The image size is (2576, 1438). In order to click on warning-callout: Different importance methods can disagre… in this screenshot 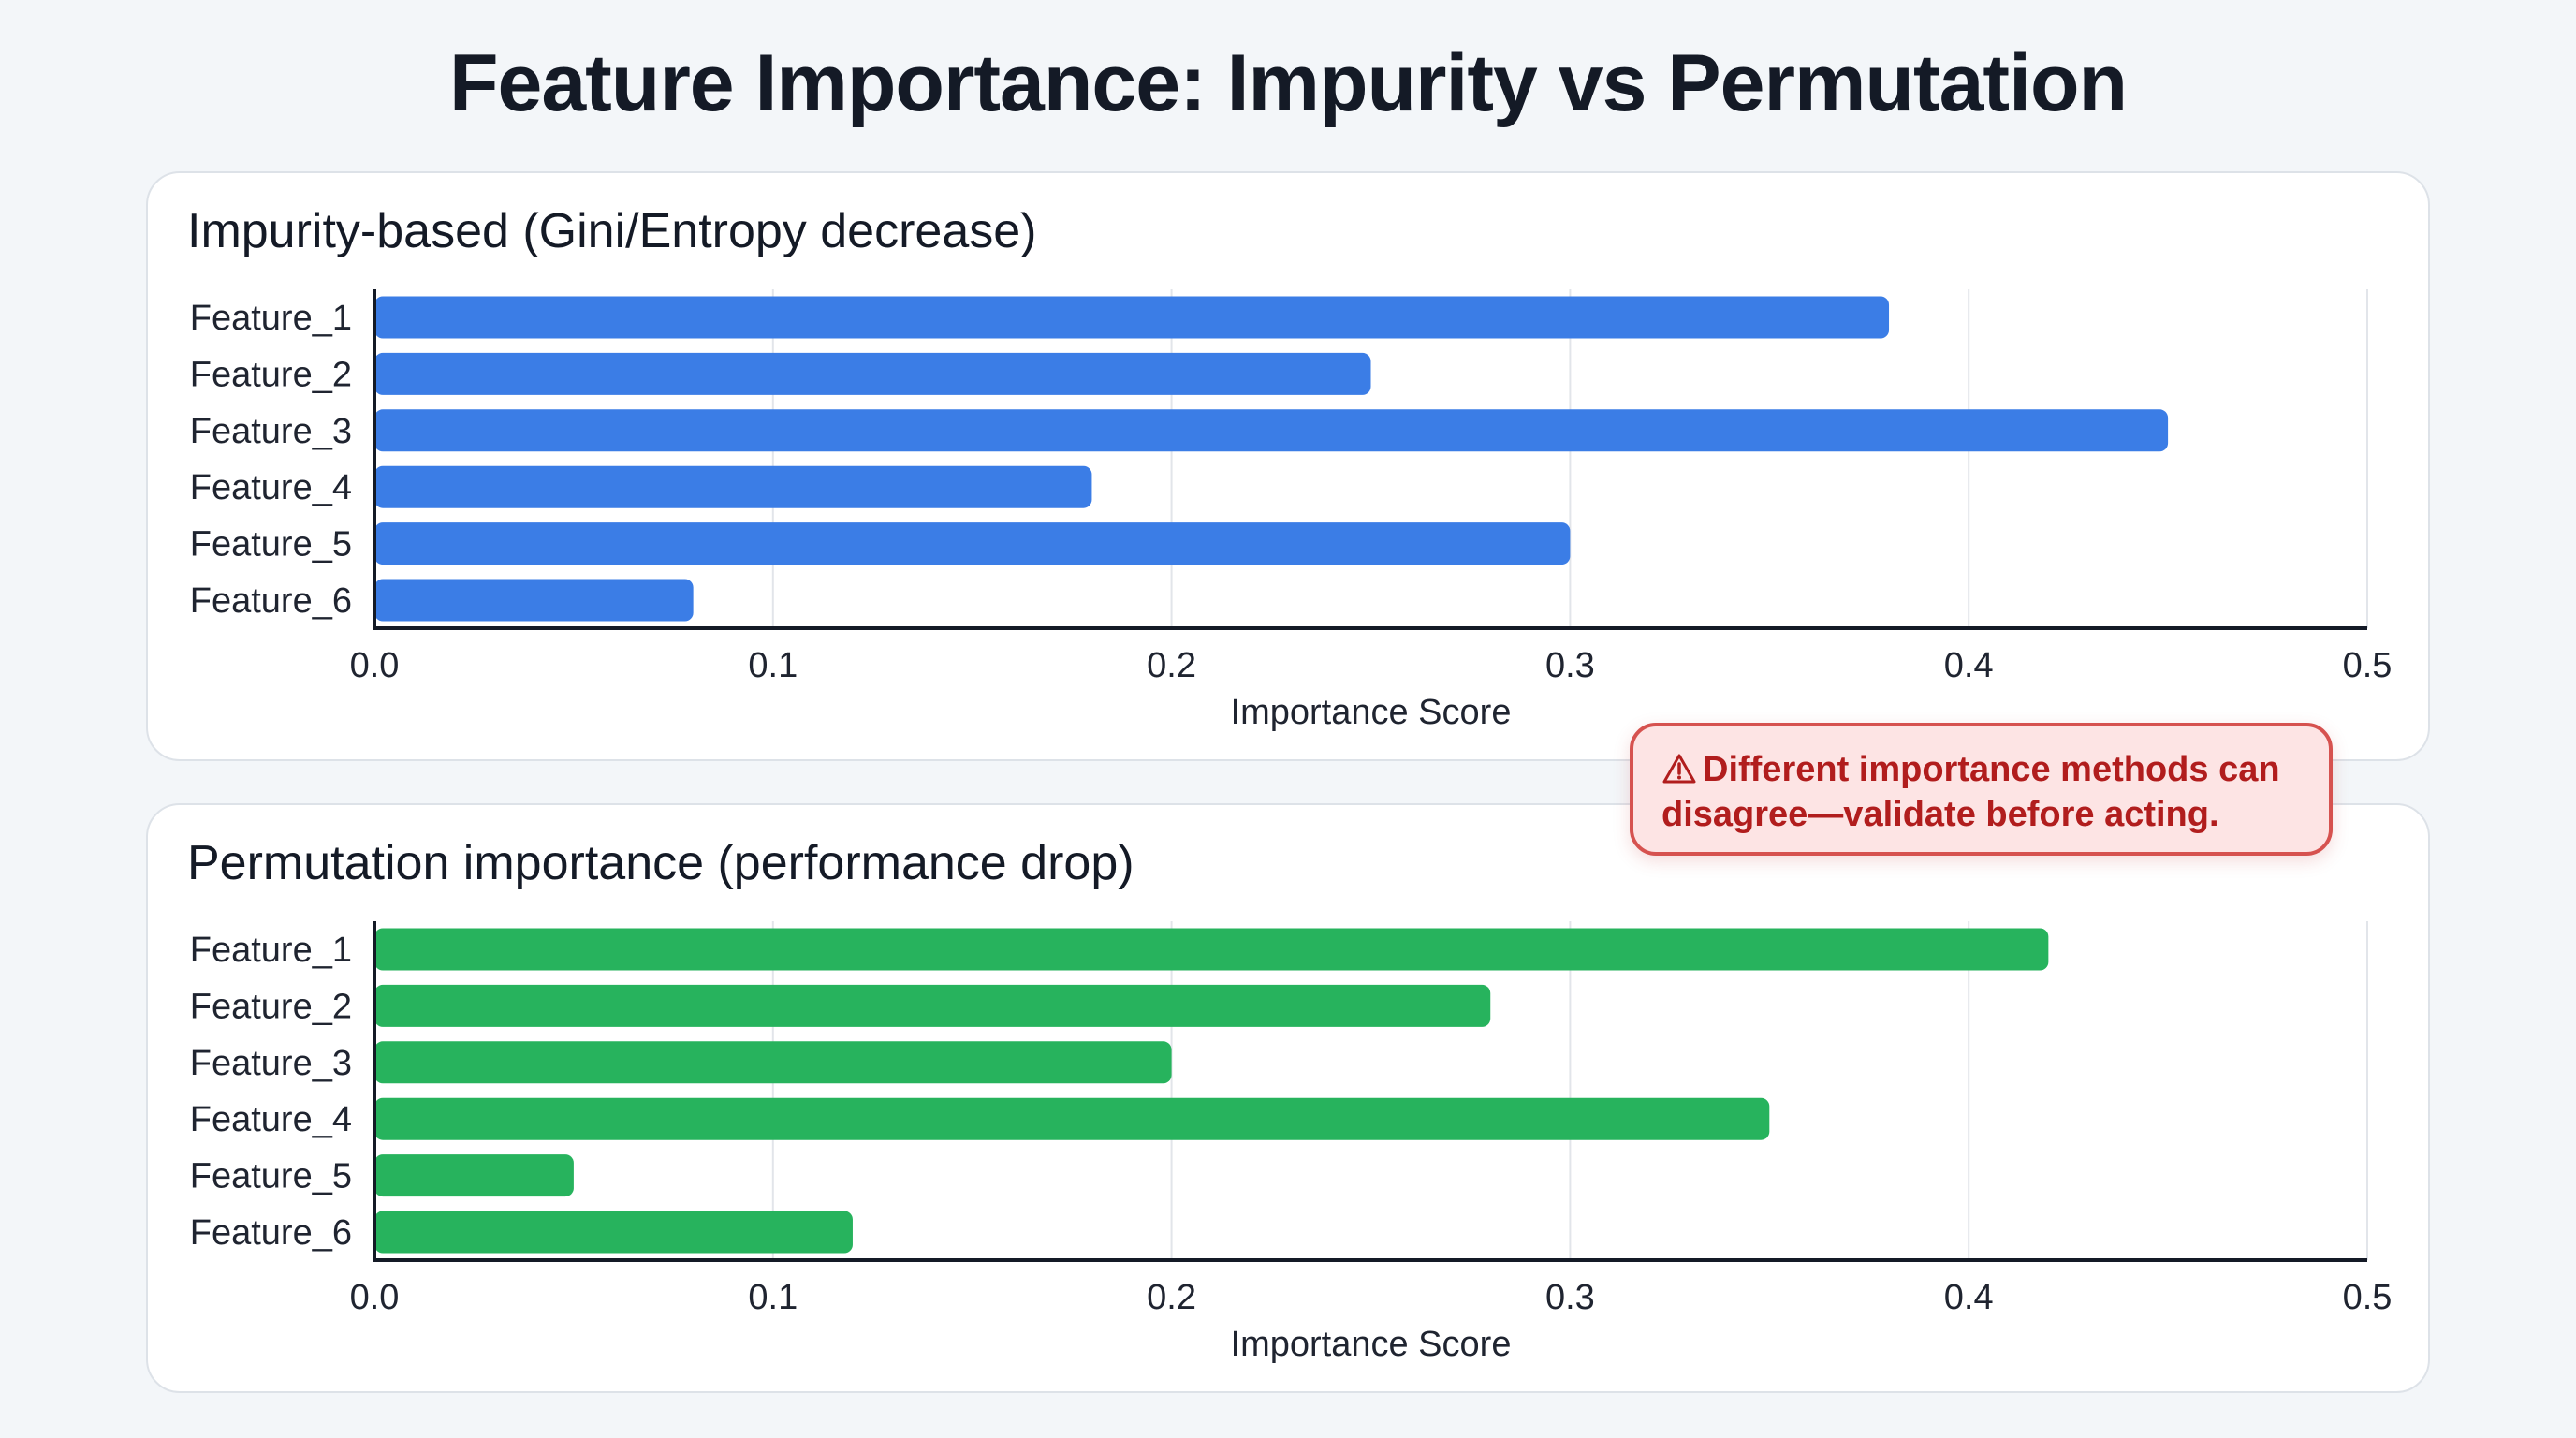, I will do `click(1981, 789)`.